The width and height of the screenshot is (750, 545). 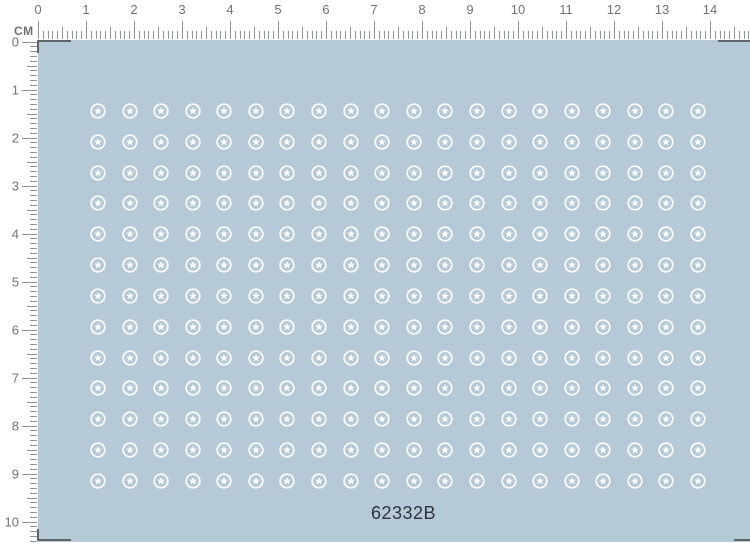 What do you see at coordinates (54, 540) in the screenshot?
I see `crop-mark-bottom-left-h` at bounding box center [54, 540].